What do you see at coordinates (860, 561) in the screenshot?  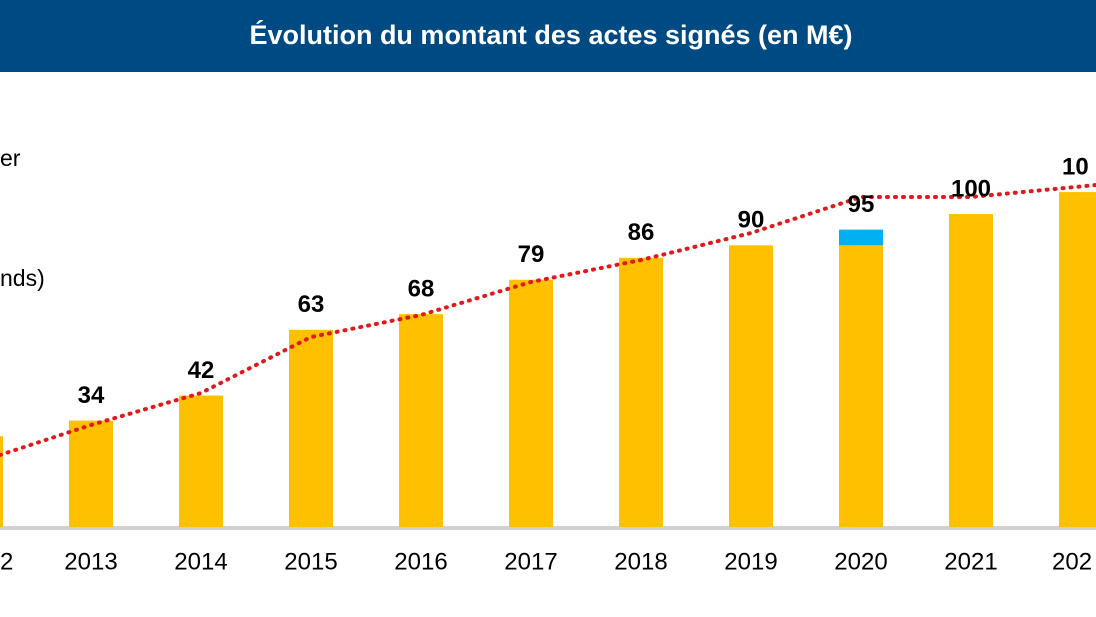 I see `x-tick-label: 2020` at bounding box center [860, 561].